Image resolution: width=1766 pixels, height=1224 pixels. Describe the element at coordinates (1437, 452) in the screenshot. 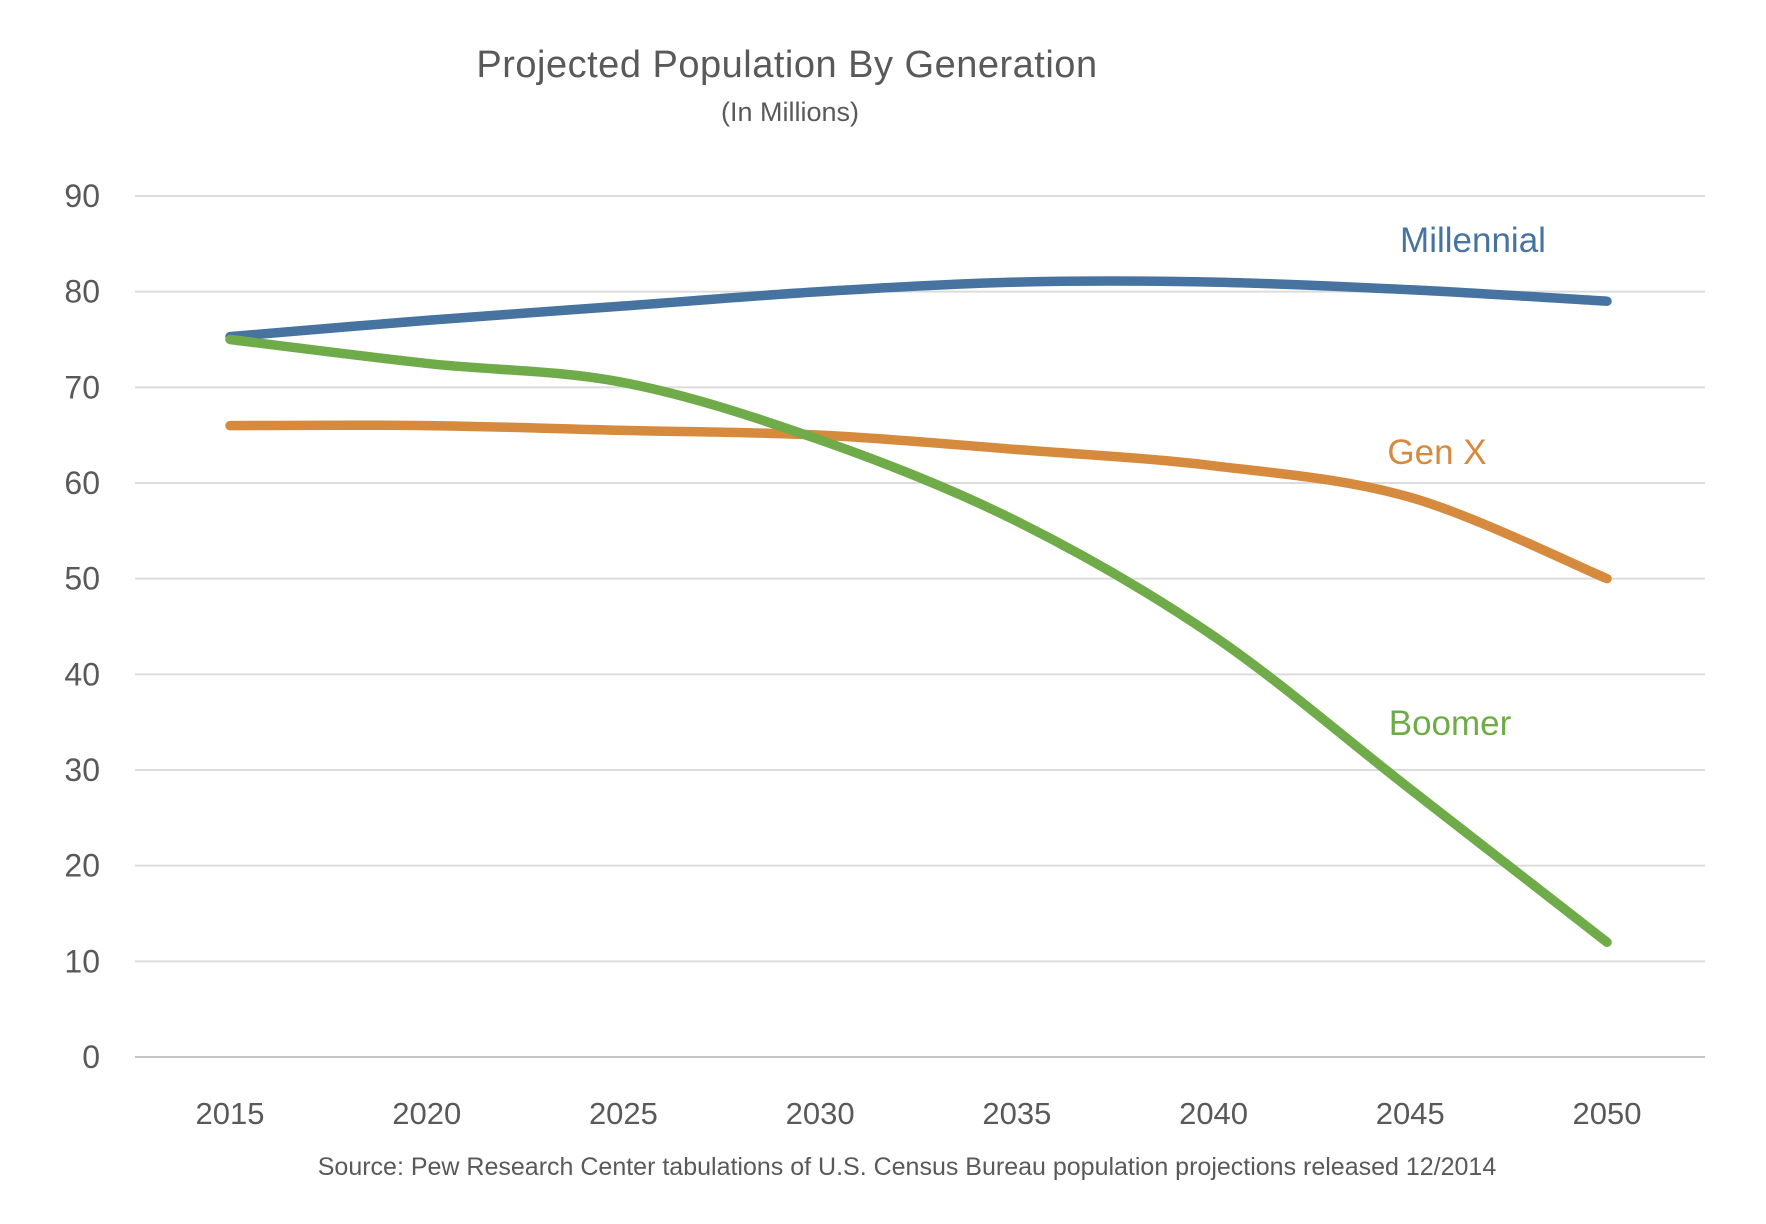

I see `series-label-gen-x: Gen X` at that location.